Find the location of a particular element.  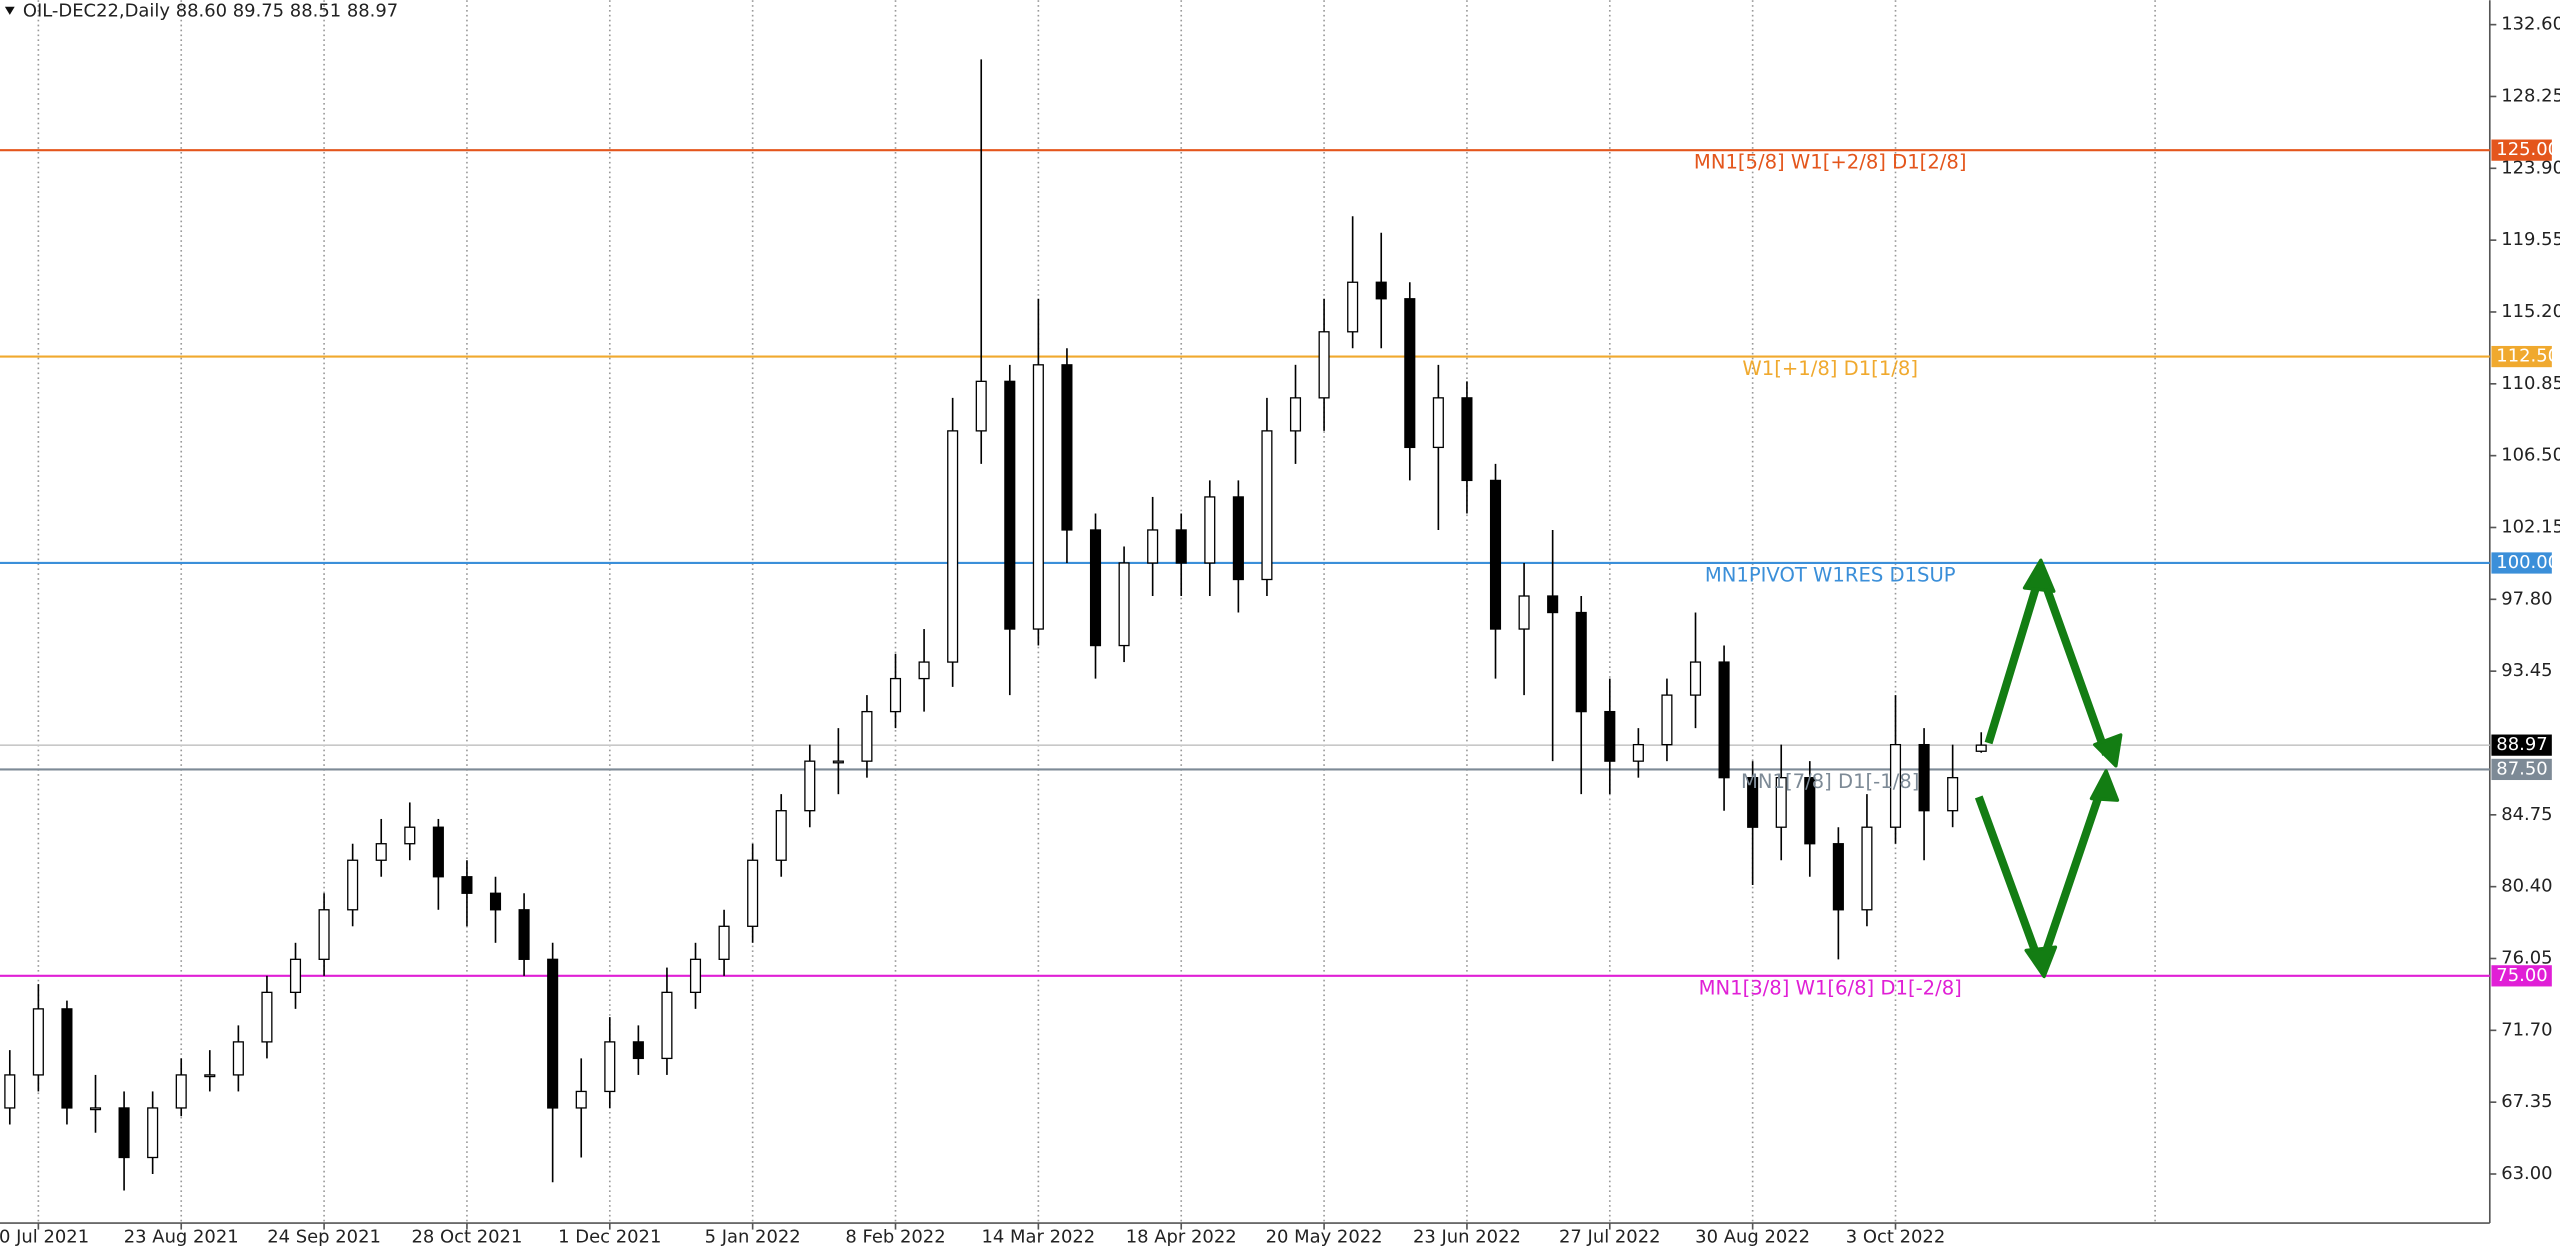

x-tick-label: 20 May 2022 is located at coordinates (1324, 1237).